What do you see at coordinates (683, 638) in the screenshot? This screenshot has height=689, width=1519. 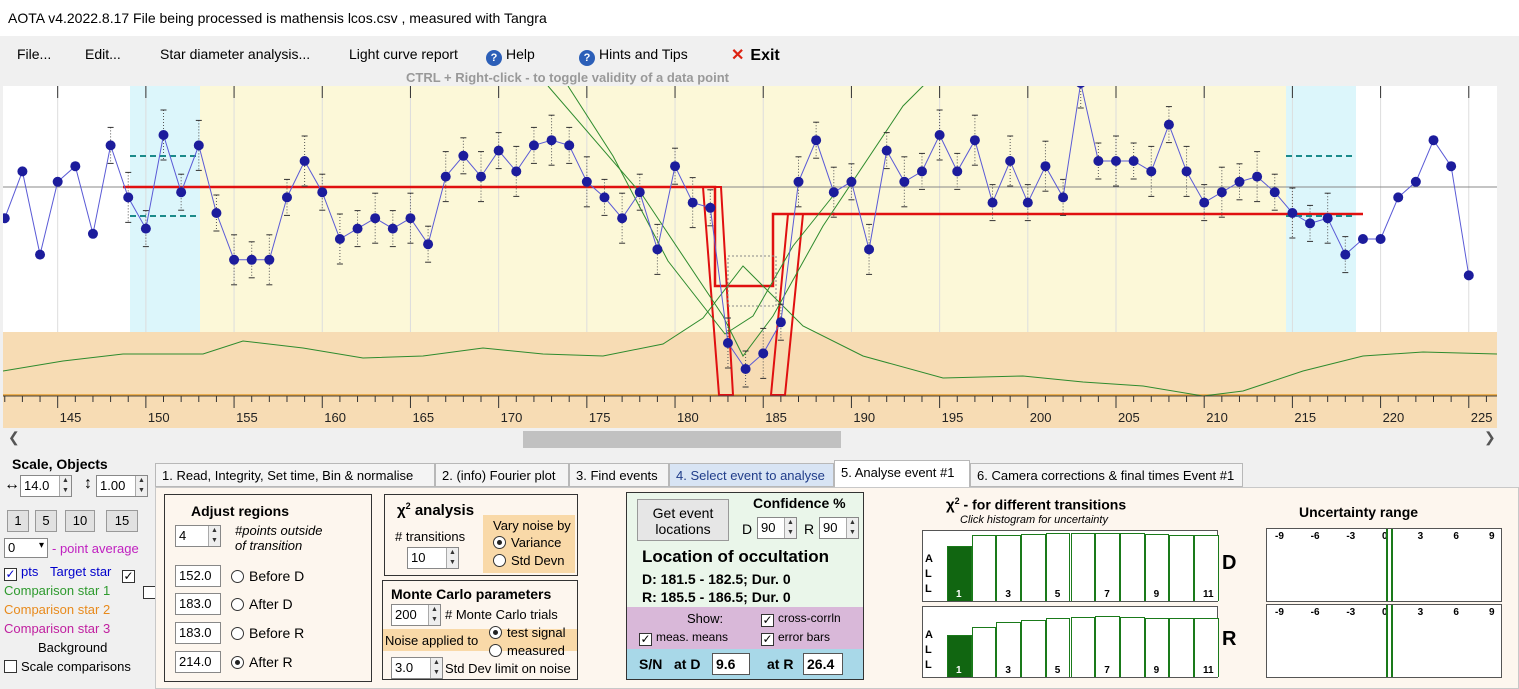 I see `meas-means-option: ✓ meas. means` at bounding box center [683, 638].